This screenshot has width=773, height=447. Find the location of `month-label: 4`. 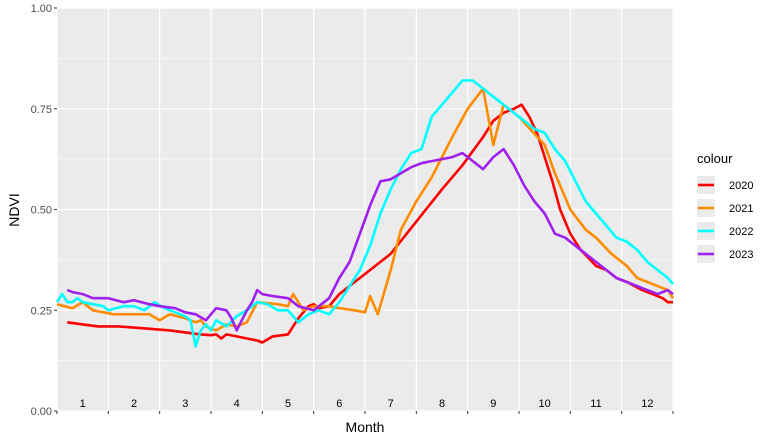

month-label: 4 is located at coordinates (237, 404).